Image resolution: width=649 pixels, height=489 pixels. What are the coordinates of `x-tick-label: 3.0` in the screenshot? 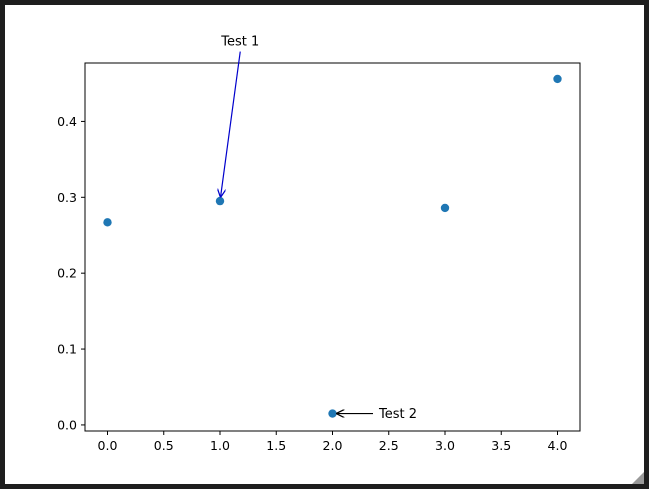 It's located at (445, 445).